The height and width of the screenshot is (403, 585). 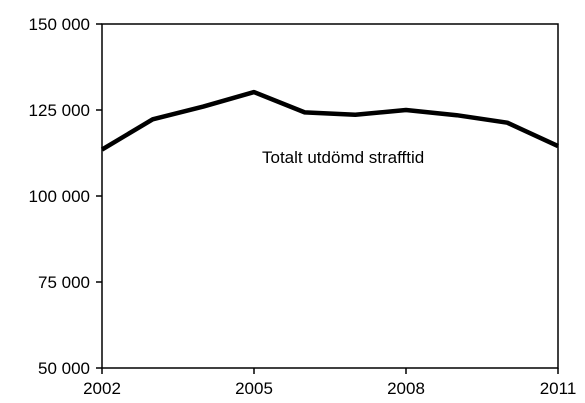 What do you see at coordinates (64, 368) in the screenshot?
I see `y-tick-label: 50 000` at bounding box center [64, 368].